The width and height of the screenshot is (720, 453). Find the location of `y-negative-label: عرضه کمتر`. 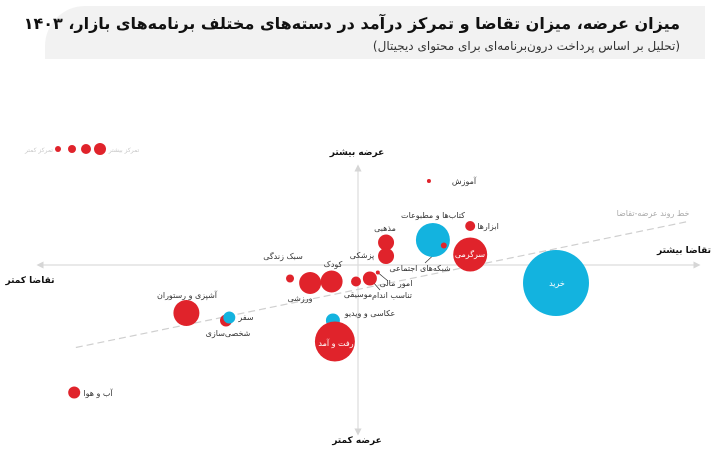

y-negative-label: عرضه کمتر is located at coordinates (356, 441).